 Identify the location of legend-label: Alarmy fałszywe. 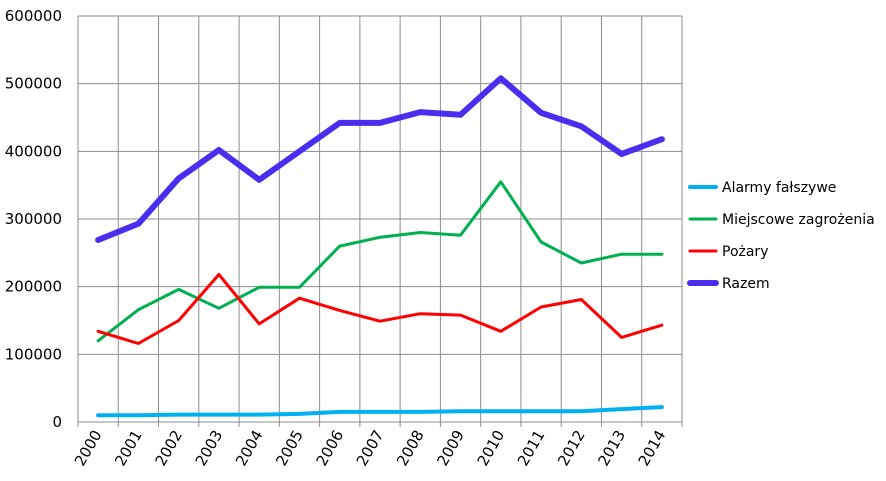
(779, 188).